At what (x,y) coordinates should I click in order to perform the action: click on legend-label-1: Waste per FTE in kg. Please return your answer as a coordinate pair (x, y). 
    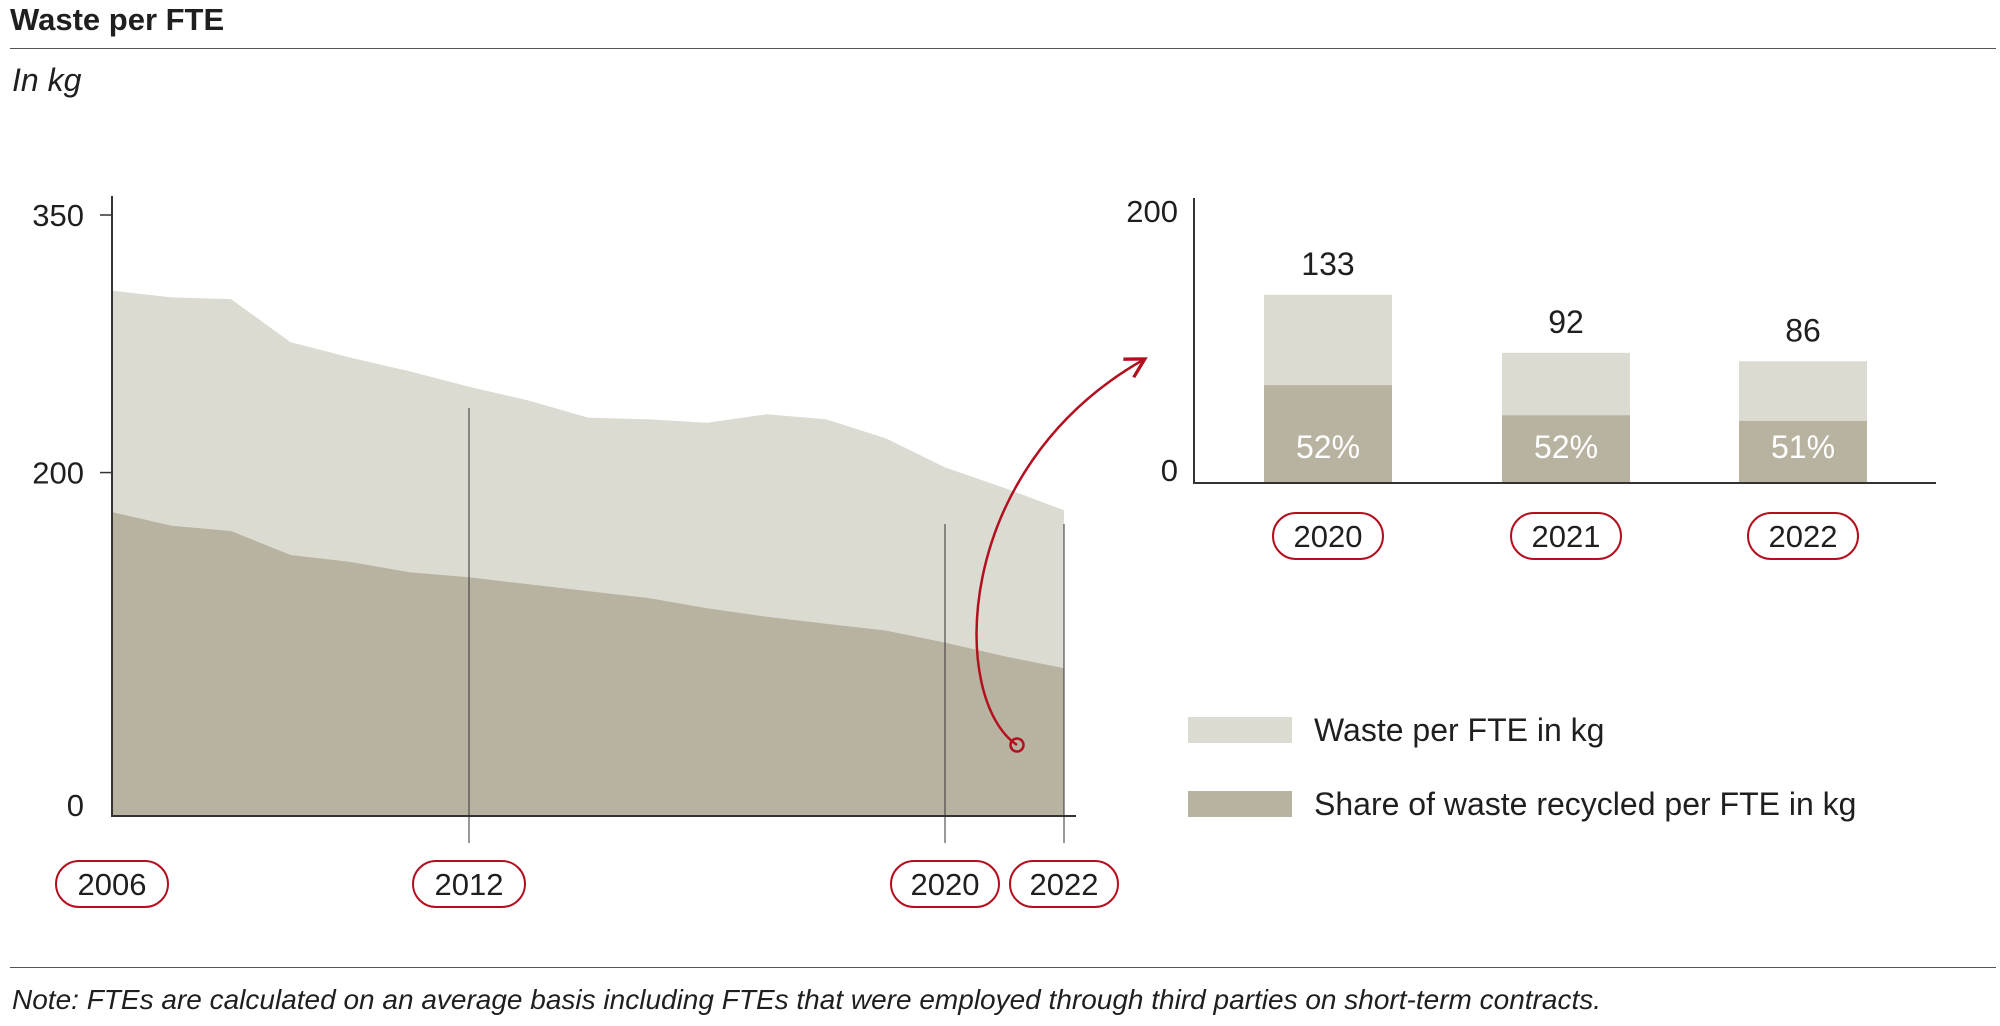
    Looking at the image, I should click on (1459, 730).